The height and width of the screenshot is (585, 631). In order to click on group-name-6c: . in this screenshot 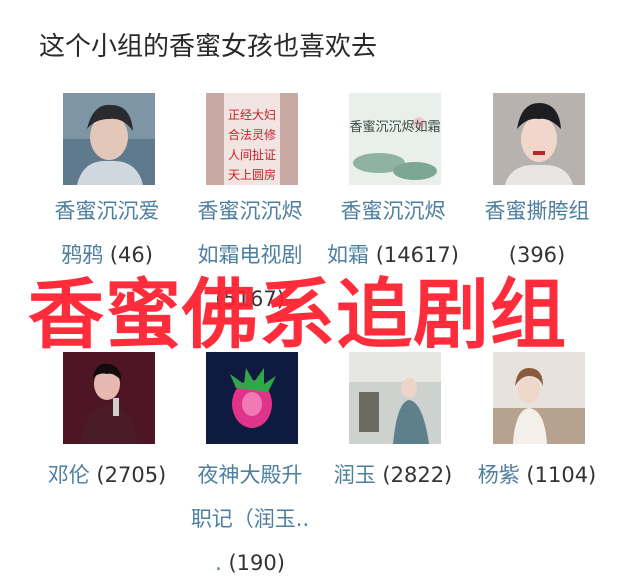, I will do `click(218, 563)`.